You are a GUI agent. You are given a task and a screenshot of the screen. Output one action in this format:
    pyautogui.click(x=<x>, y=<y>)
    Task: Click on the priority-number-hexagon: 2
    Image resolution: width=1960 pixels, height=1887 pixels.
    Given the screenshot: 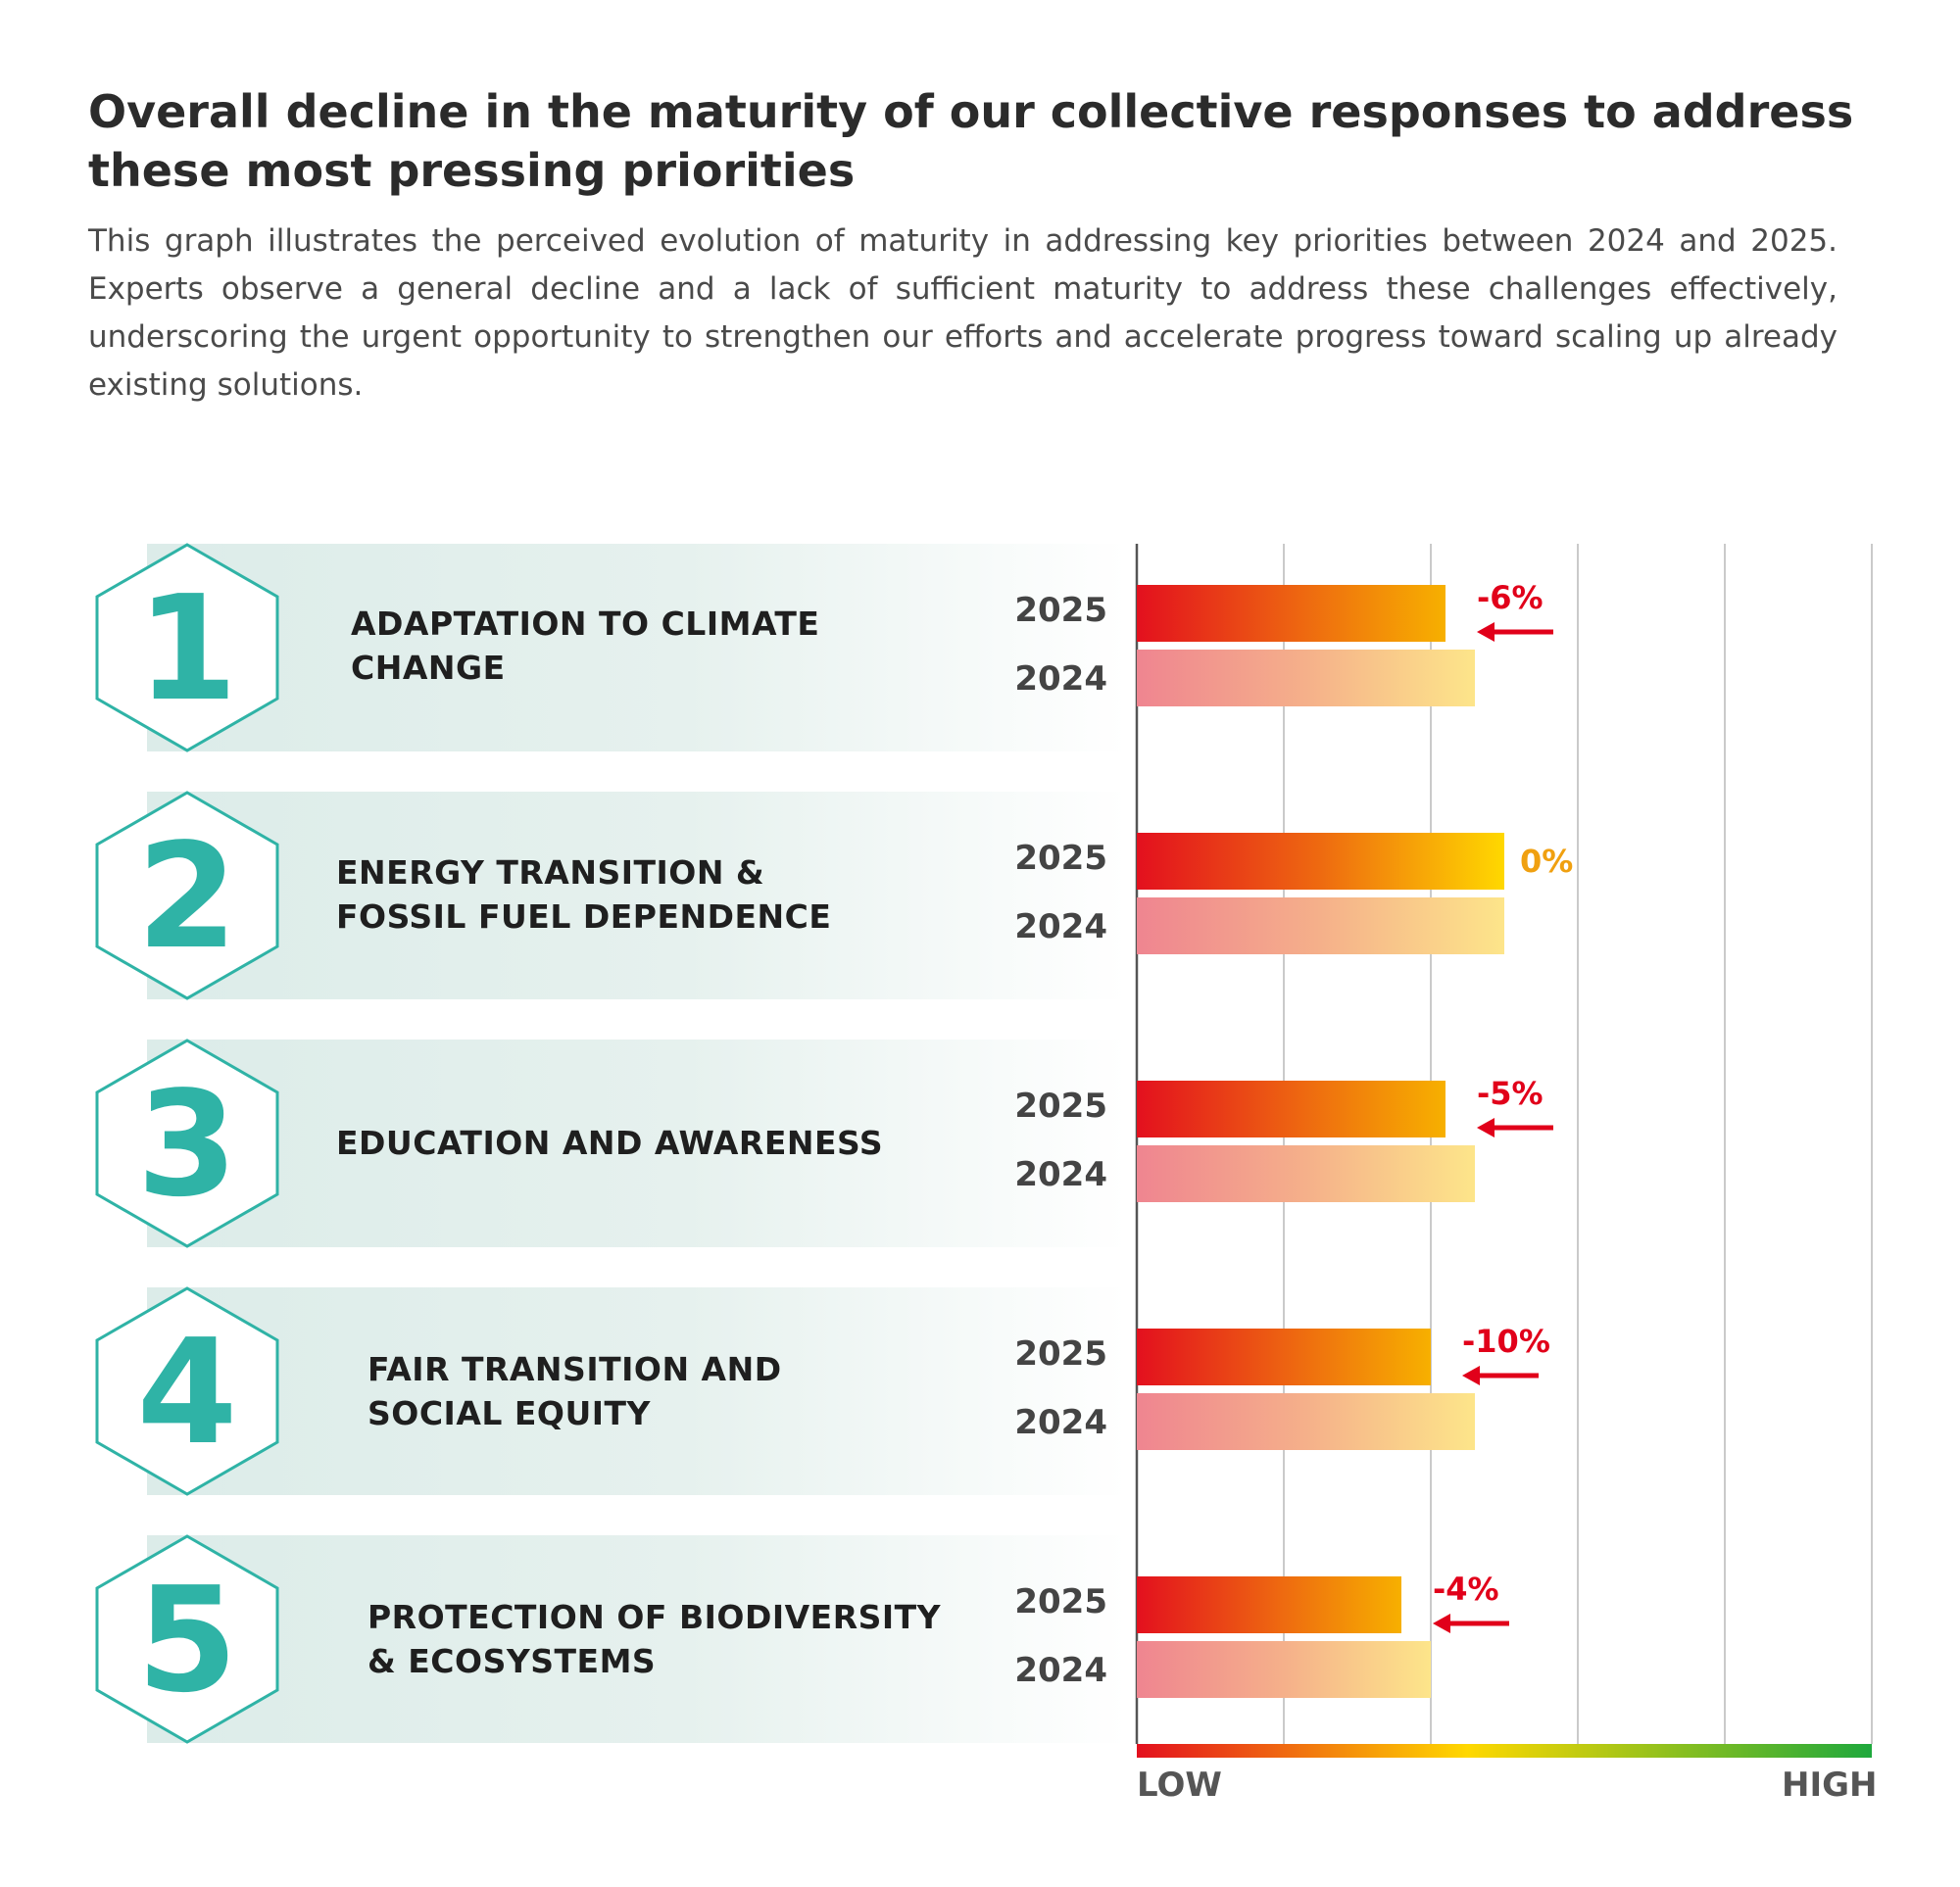 What is the action you would take?
    pyautogui.click(x=187, y=895)
    